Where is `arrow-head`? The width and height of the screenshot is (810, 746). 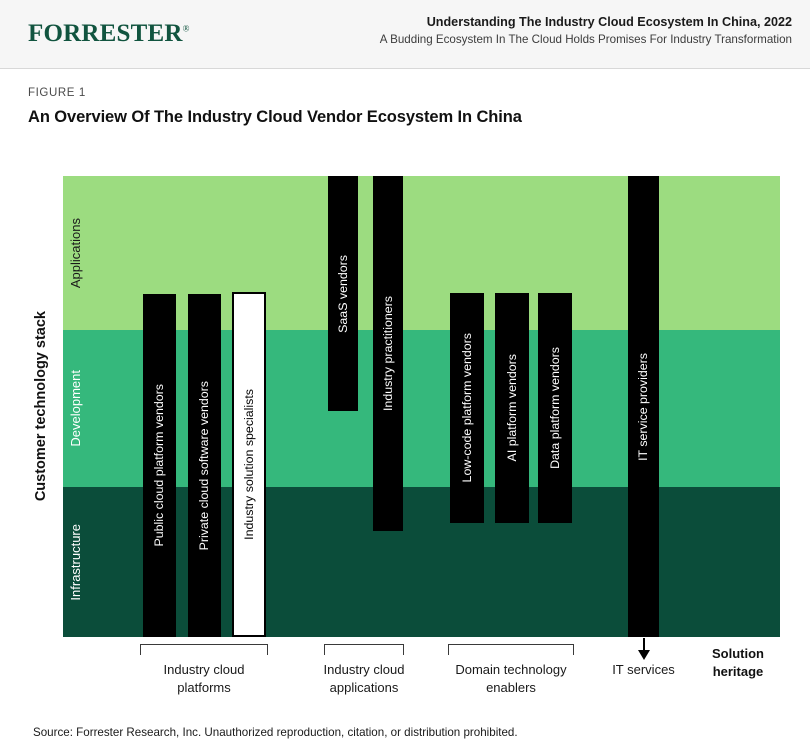 arrow-head is located at coordinates (643, 655).